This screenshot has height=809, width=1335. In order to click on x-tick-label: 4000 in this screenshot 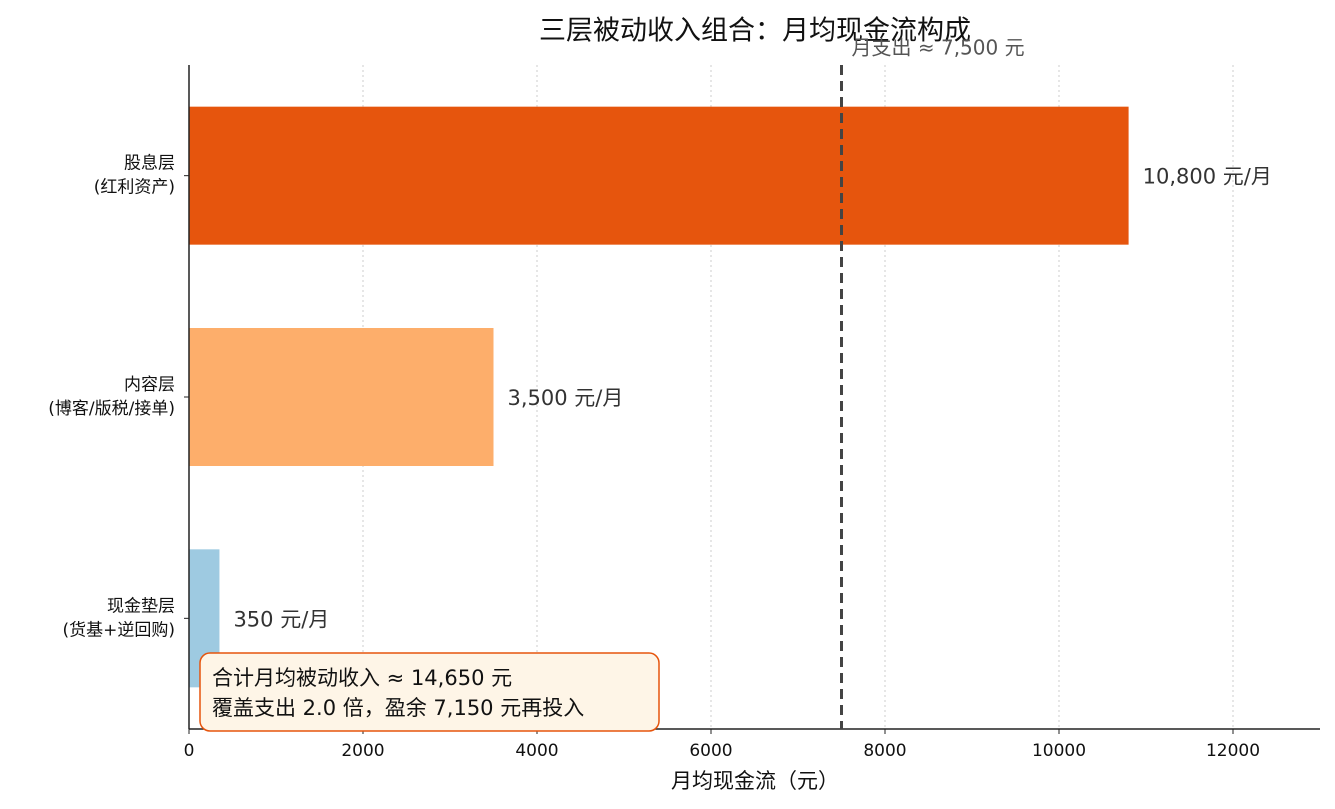, I will do `click(536, 751)`.